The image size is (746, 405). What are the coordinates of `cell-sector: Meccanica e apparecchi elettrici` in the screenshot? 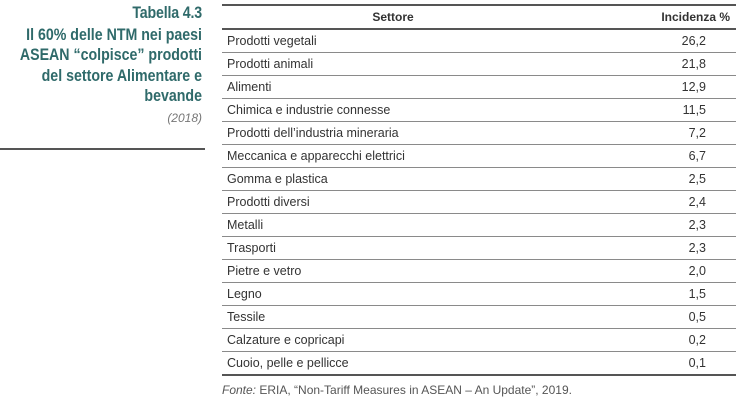 It's located at (393, 156).